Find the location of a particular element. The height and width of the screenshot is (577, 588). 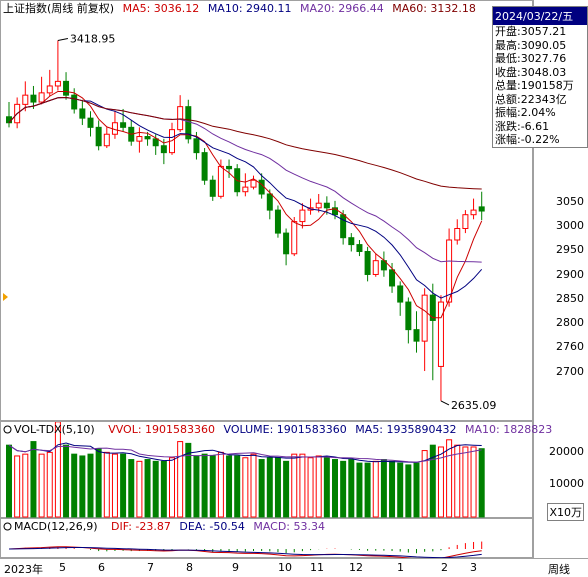

low-pointer is located at coordinates (445, 403).